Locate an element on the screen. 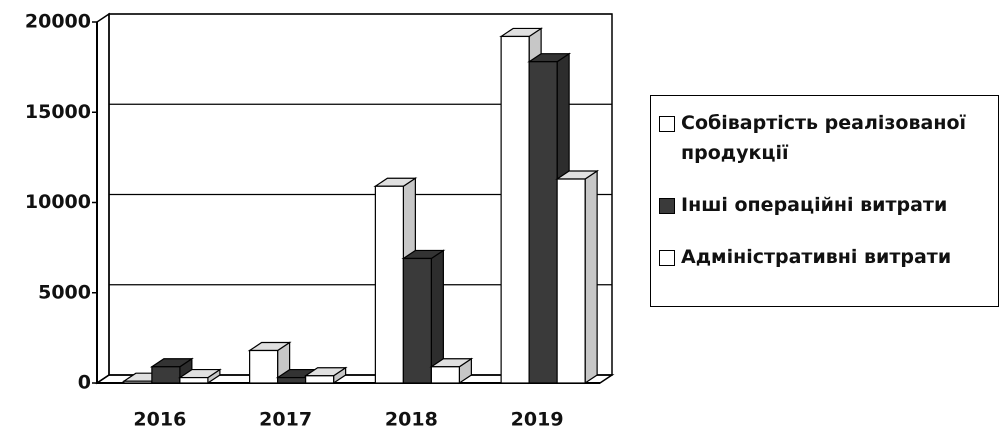  legend-item: Собівартість реалізованої продукції is located at coordinates (824, 138).